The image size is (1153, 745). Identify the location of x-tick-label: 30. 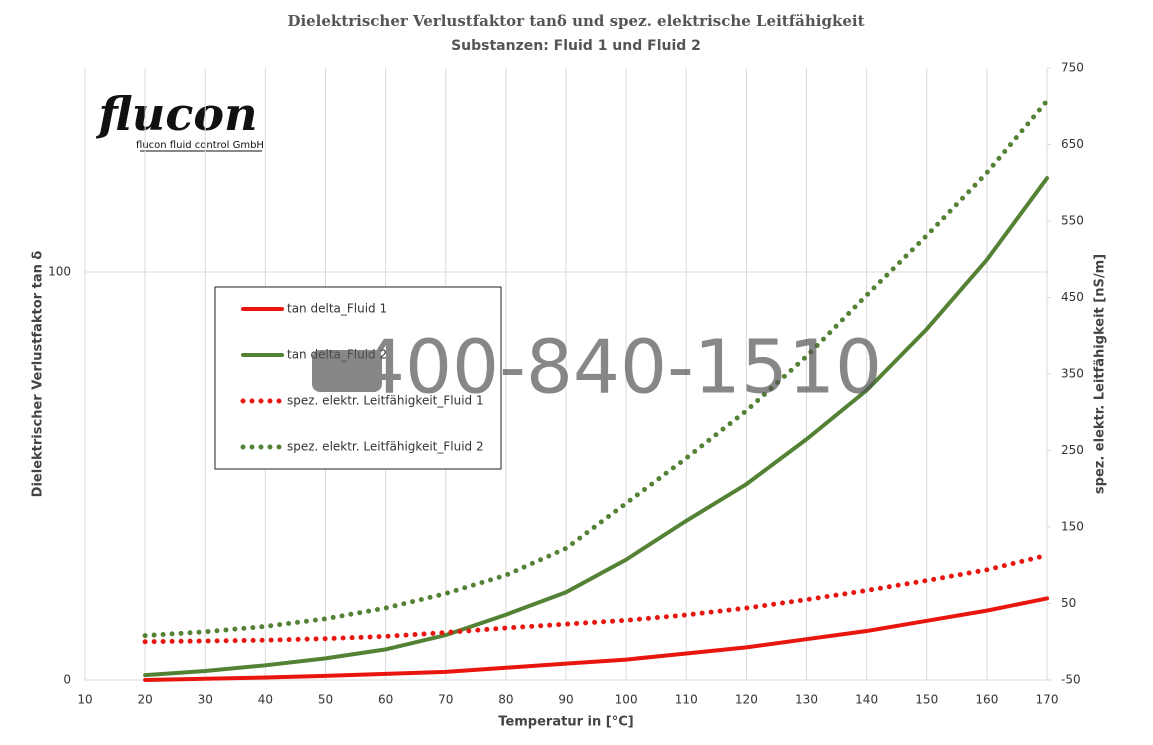
(205, 700).